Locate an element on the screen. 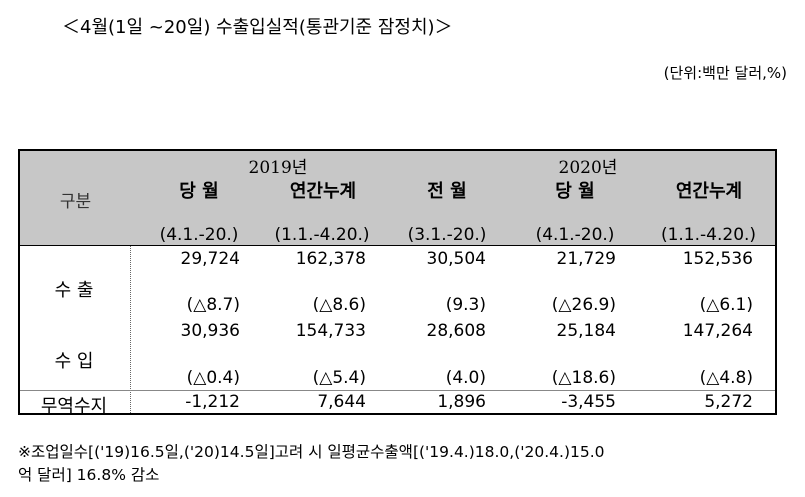 The height and width of the screenshot is (497, 805). export-prev-month: 30,504 is located at coordinates (456, 259).